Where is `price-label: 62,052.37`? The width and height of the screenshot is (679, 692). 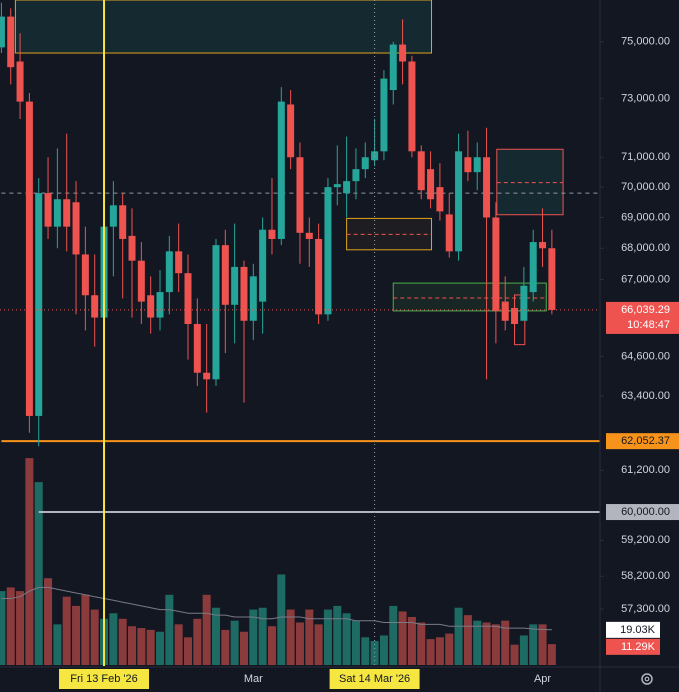
price-label: 62,052.37 is located at coordinates (645, 441).